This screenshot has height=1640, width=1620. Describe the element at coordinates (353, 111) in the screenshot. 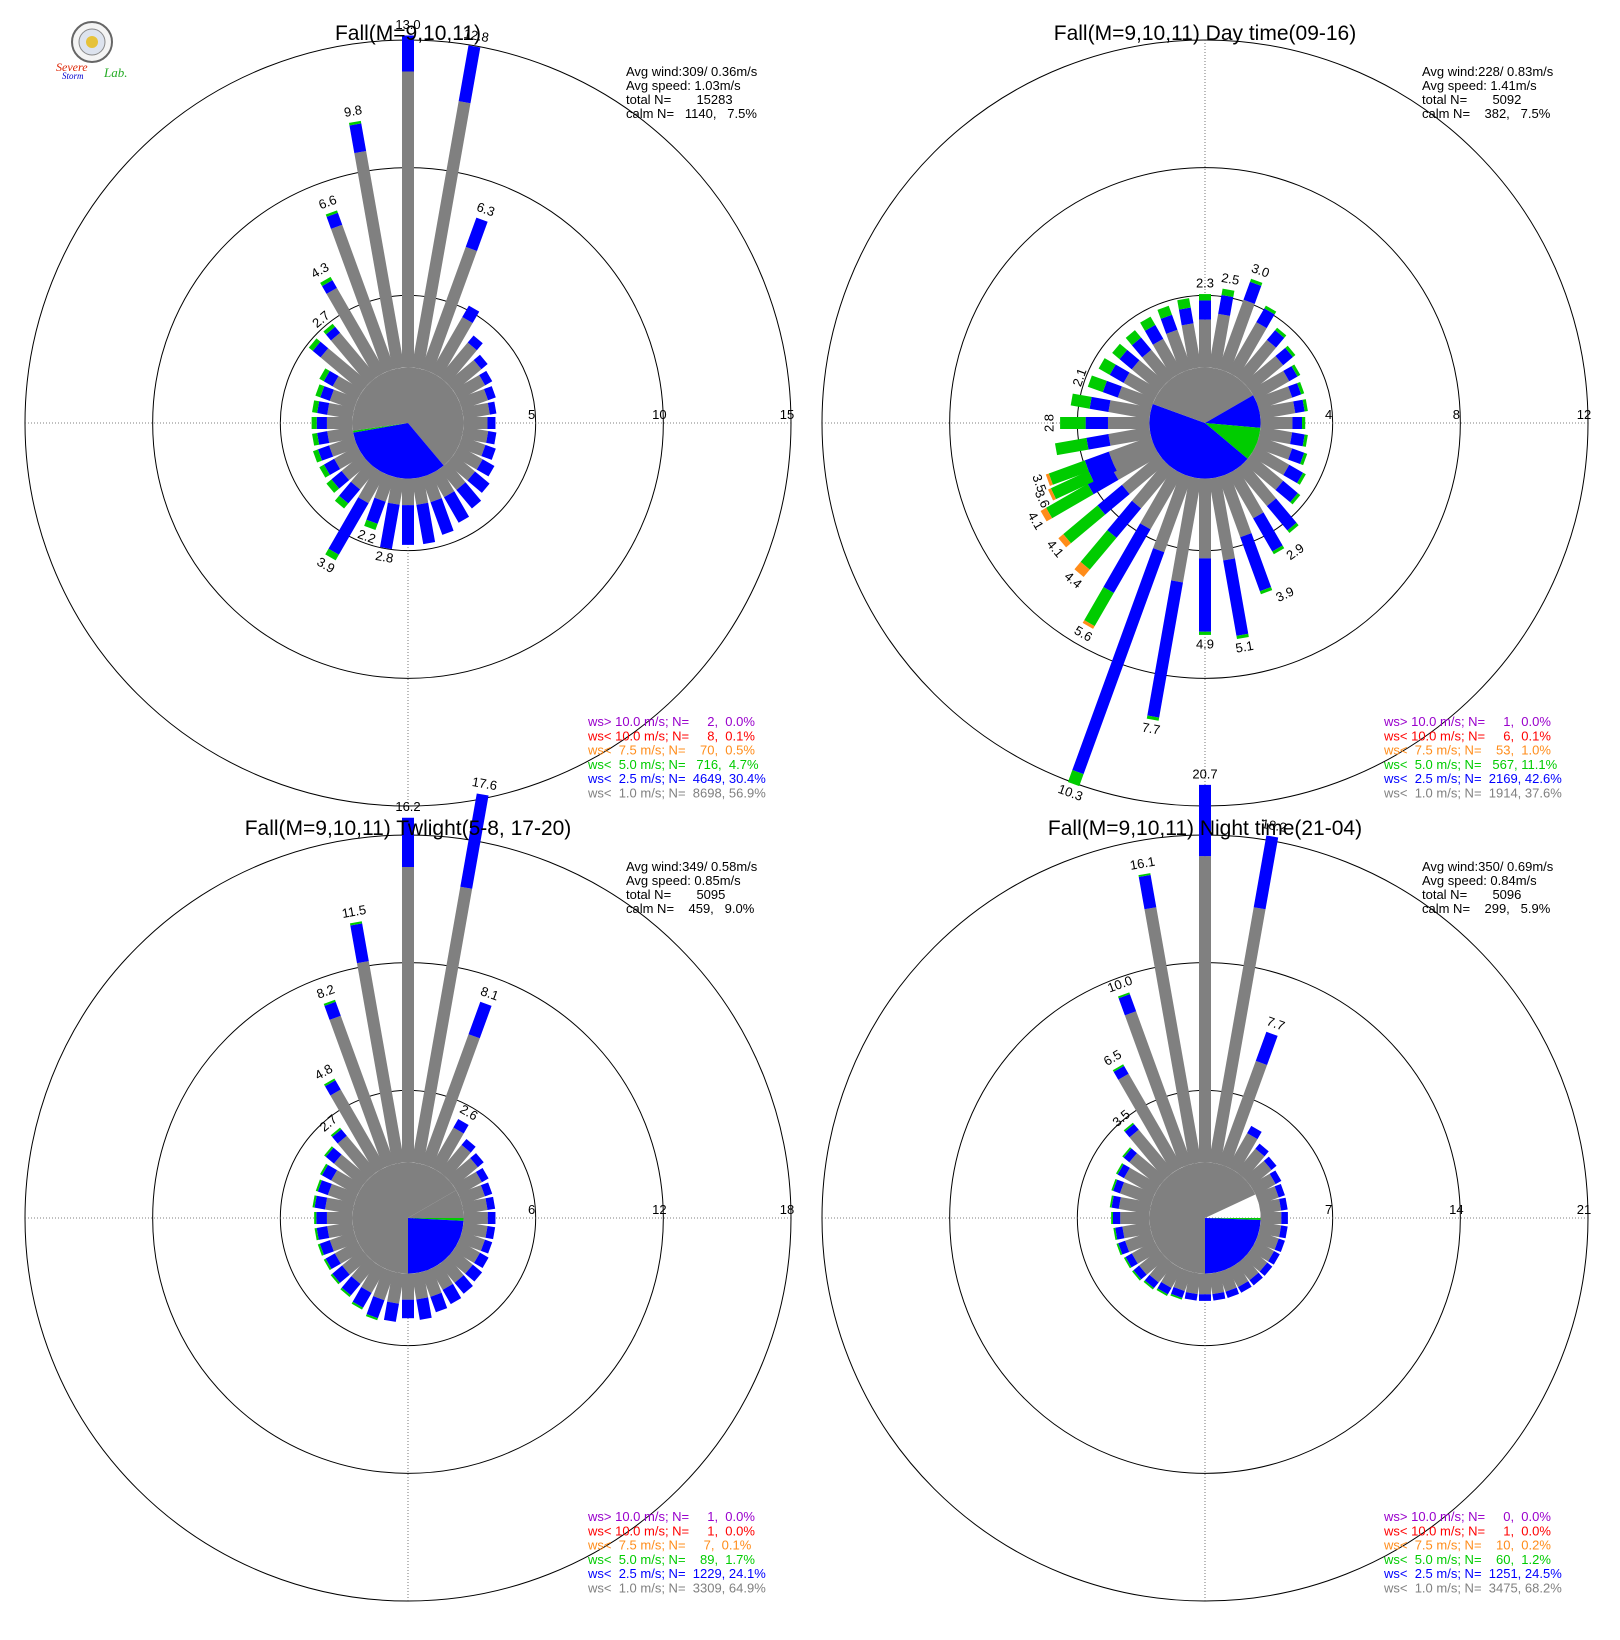

I see `bar-value-label: 9.8` at that location.